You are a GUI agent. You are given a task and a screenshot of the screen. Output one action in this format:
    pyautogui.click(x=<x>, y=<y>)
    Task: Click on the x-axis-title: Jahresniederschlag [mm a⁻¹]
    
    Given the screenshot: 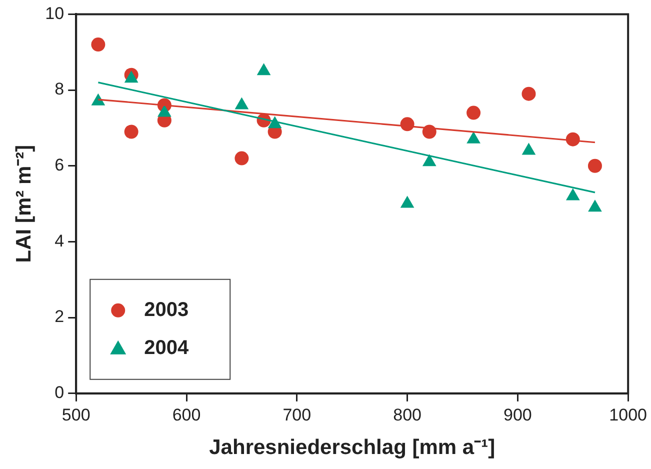 What is the action you would take?
    pyautogui.click(x=352, y=448)
    